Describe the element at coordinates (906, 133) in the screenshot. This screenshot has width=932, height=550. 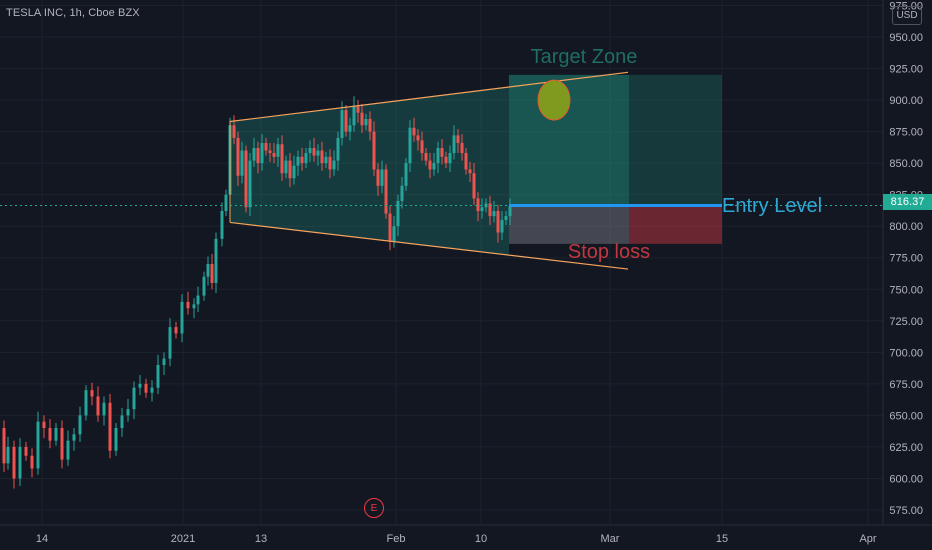
I see `y-tick-label: 875.00` at that location.